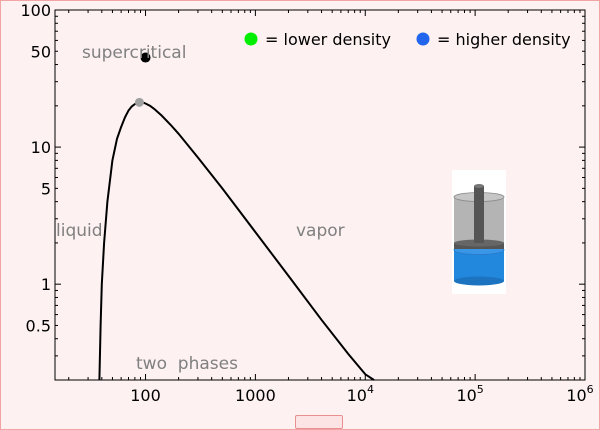 The image size is (600, 430). What do you see at coordinates (142, 79) in the screenshot?
I see `state-points` at bounding box center [142, 79].